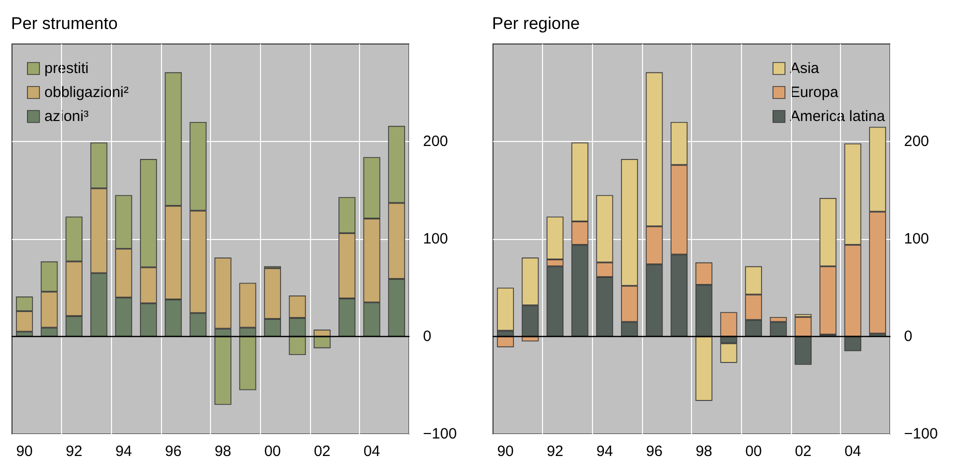  What do you see at coordinates (536, 23) in the screenshot?
I see `chart-title: Per regione` at bounding box center [536, 23].